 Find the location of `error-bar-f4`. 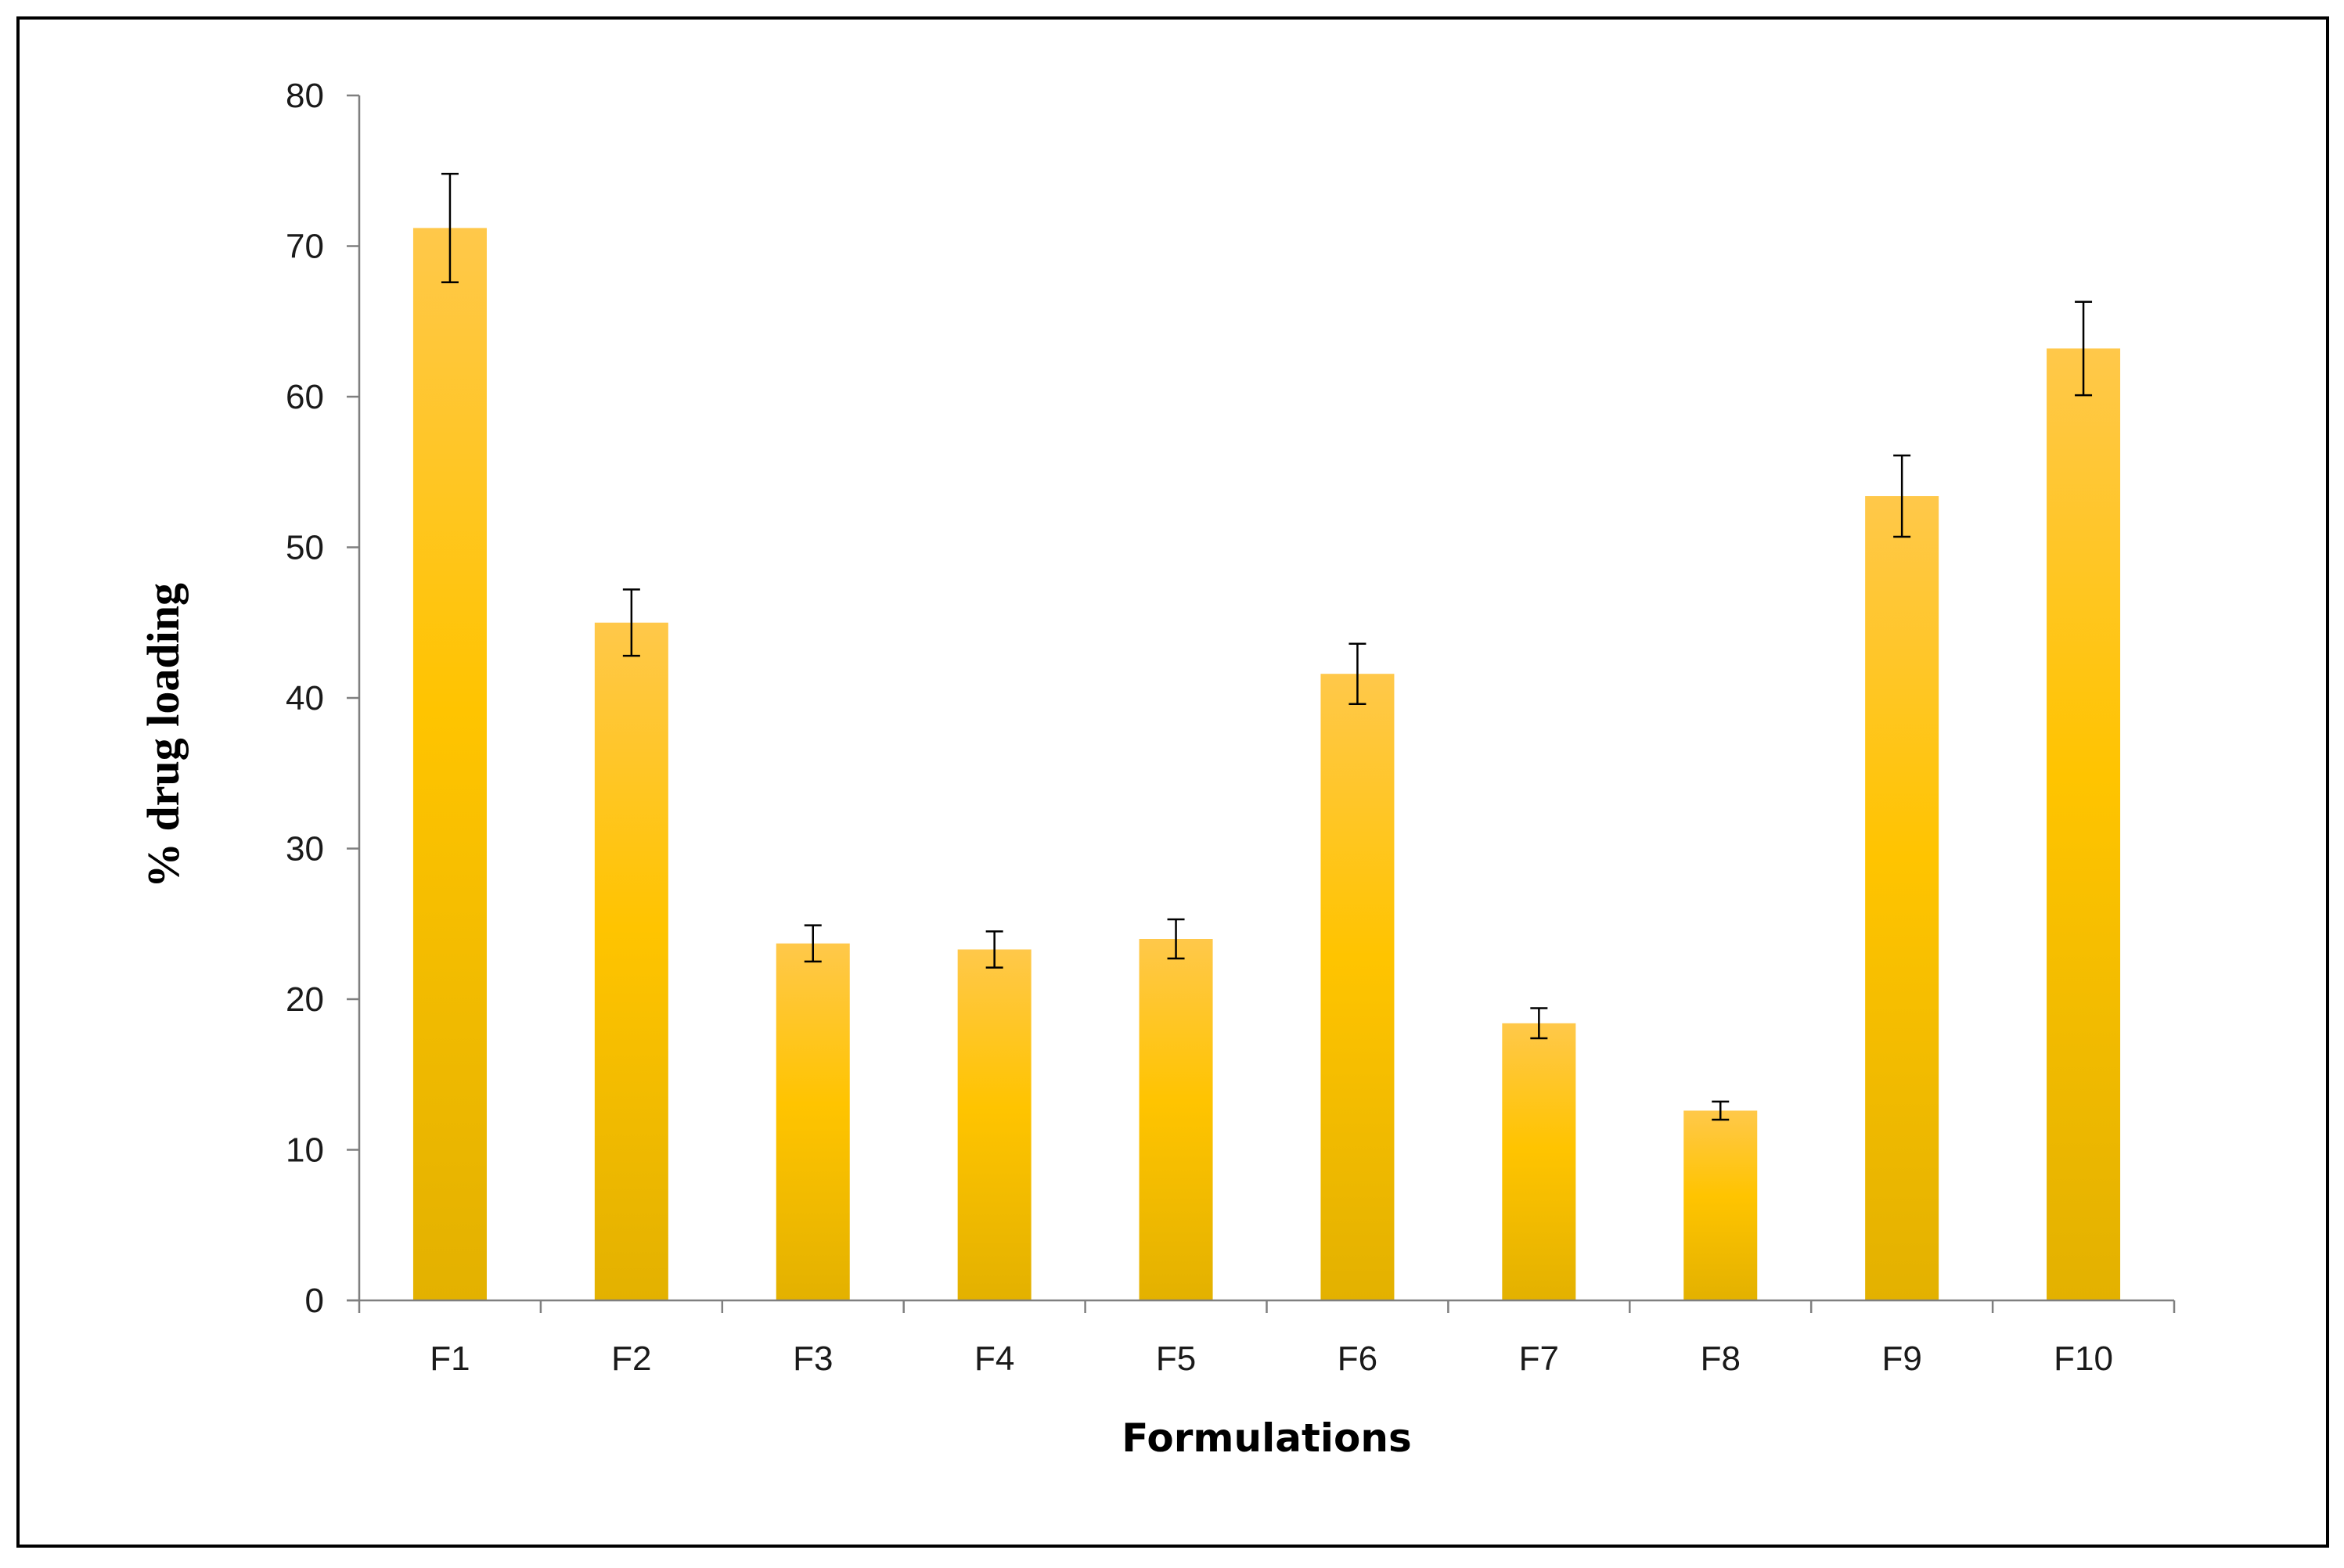

error-bar-f4 is located at coordinates (994, 949).